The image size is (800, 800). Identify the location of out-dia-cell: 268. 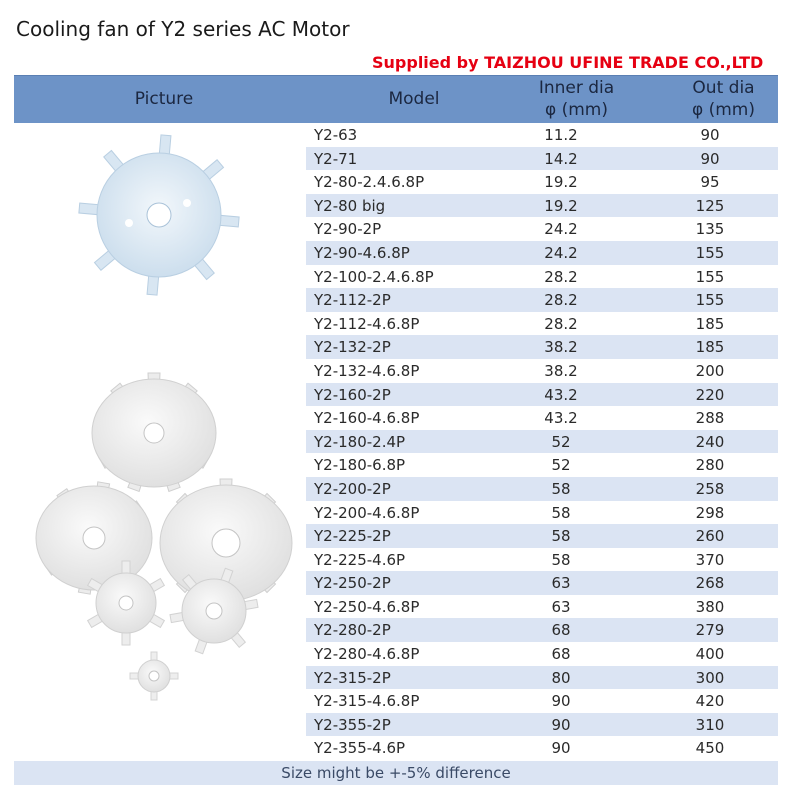
(710, 583).